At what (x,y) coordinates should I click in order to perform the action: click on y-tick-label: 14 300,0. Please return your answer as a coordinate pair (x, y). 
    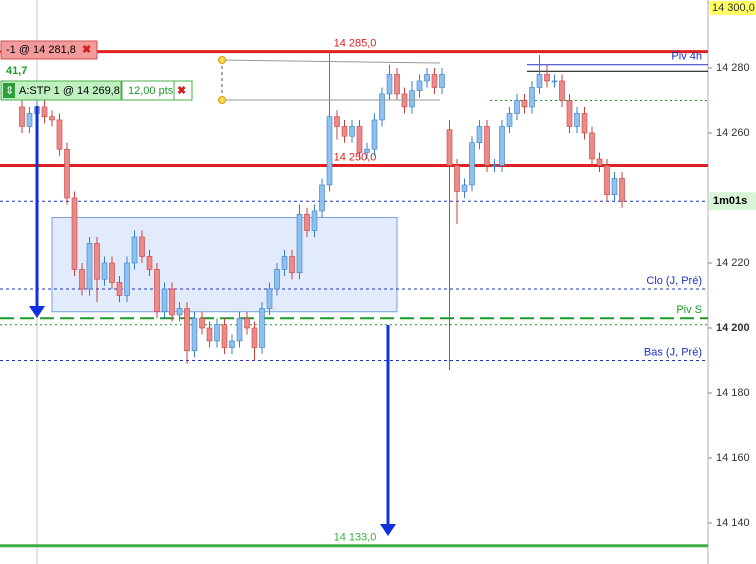
    Looking at the image, I should click on (733, 8).